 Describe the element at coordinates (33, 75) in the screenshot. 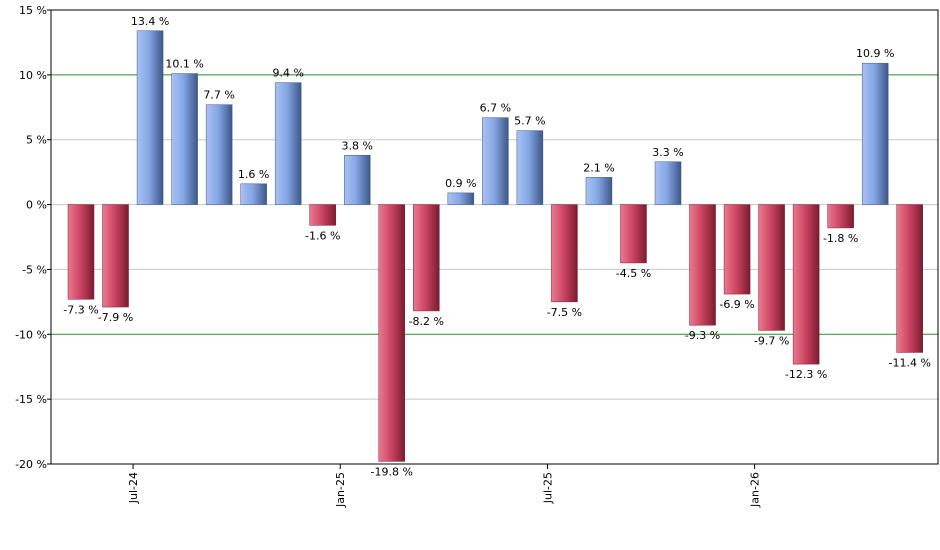

I see `y-tick-label: 10 %` at that location.